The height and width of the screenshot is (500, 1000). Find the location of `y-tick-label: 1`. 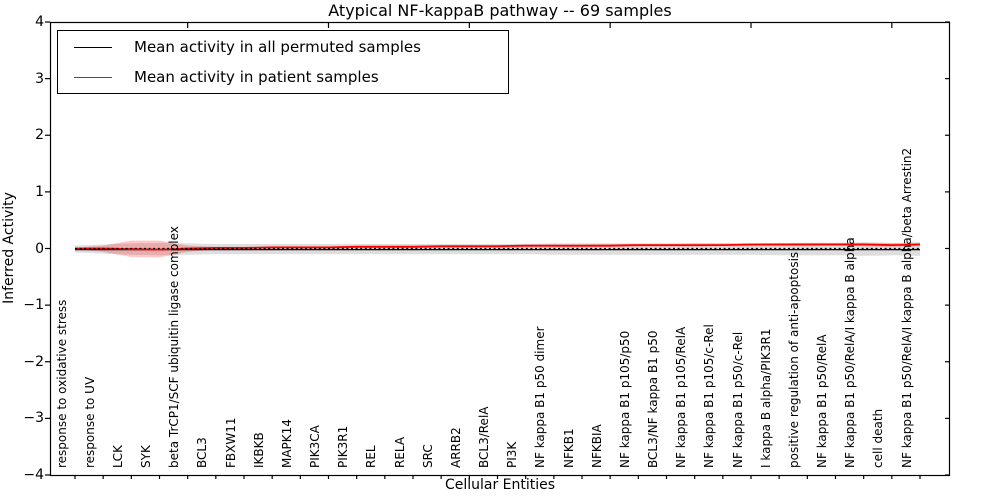

y-tick-label: 1 is located at coordinates (39, 191).